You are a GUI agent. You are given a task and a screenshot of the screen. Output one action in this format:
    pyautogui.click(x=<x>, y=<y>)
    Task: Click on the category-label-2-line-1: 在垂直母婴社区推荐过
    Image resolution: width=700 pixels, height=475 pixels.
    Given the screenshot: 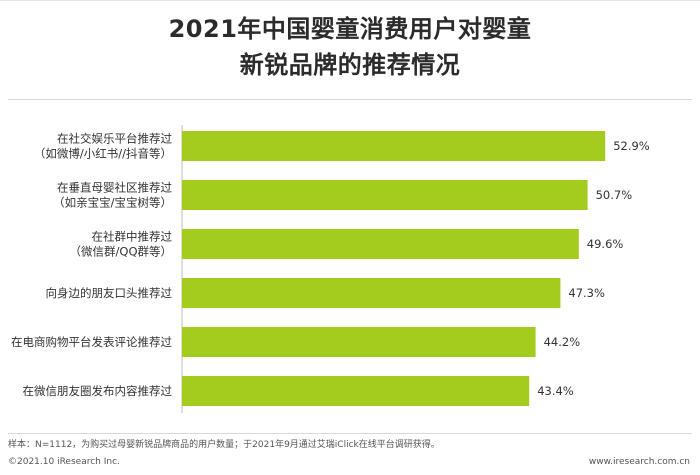 What is the action you would take?
    pyautogui.click(x=114, y=188)
    